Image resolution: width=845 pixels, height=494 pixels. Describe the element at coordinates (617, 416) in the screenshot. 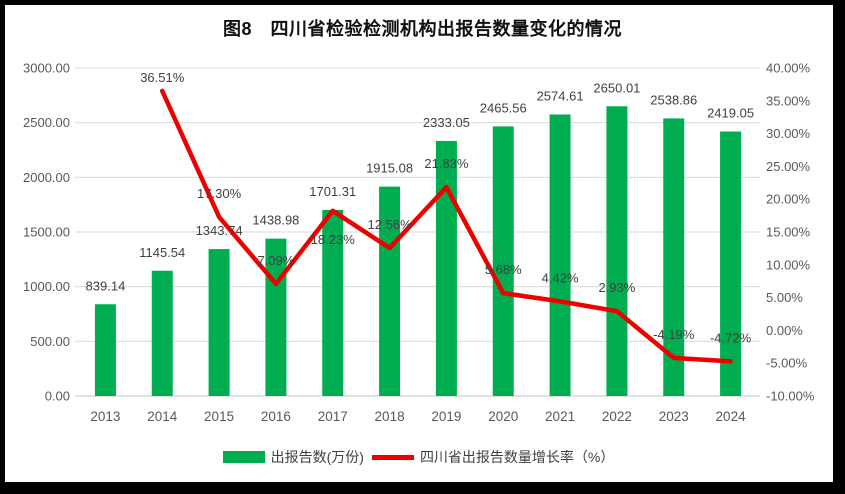

I see `axis-tick-x-2022: 2022` at that location.